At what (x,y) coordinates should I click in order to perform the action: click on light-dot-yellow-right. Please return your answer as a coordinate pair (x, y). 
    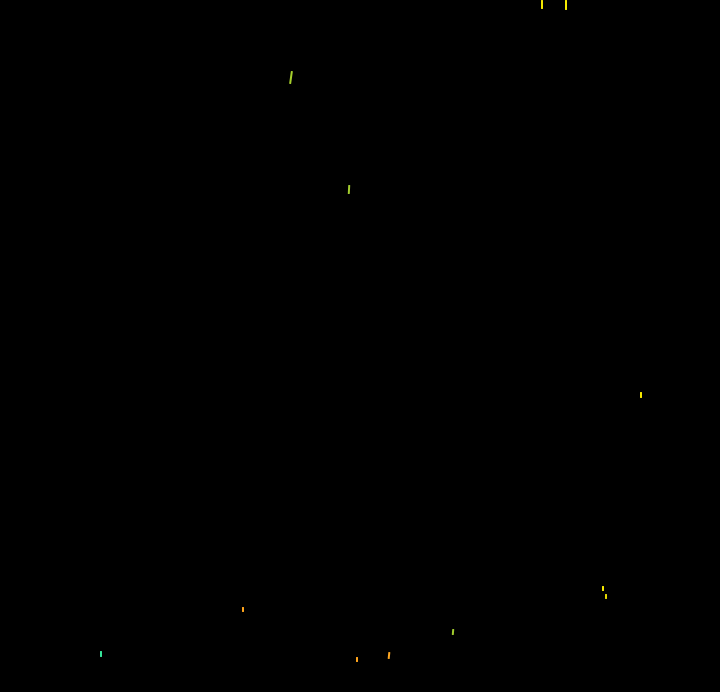
    Looking at the image, I should click on (641, 395).